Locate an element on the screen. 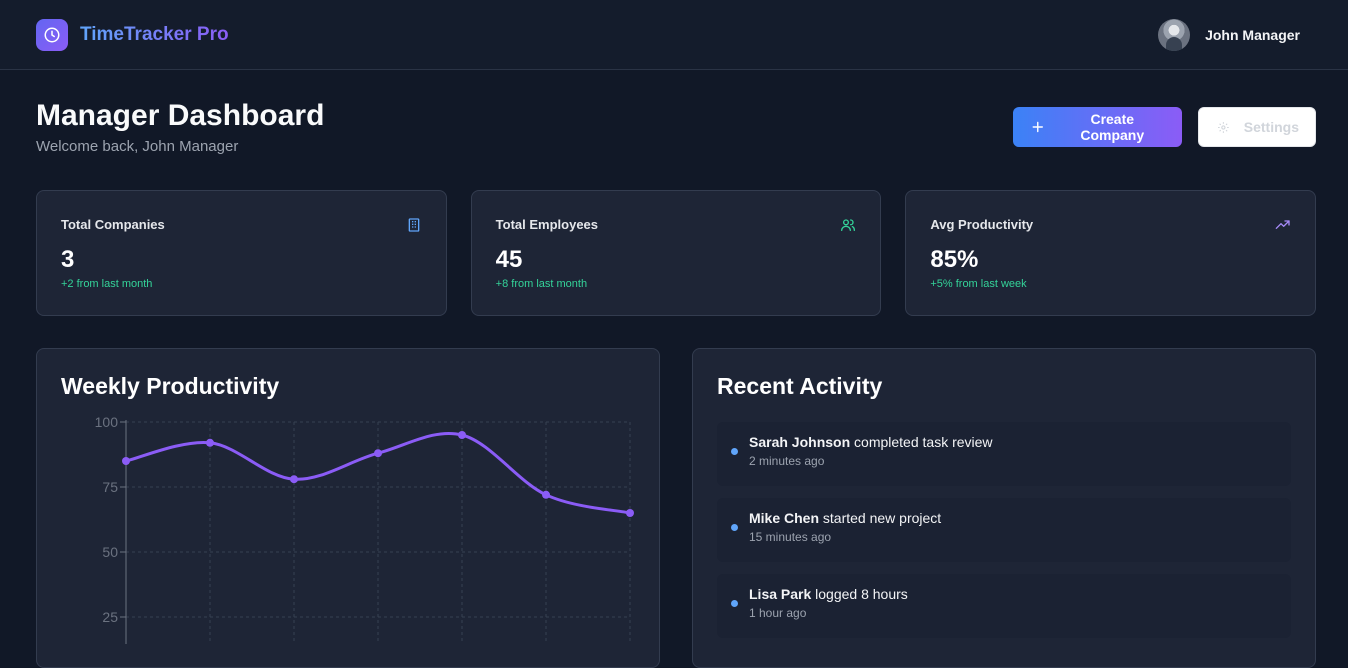  stat-label: Total Employees is located at coordinates (547, 224).